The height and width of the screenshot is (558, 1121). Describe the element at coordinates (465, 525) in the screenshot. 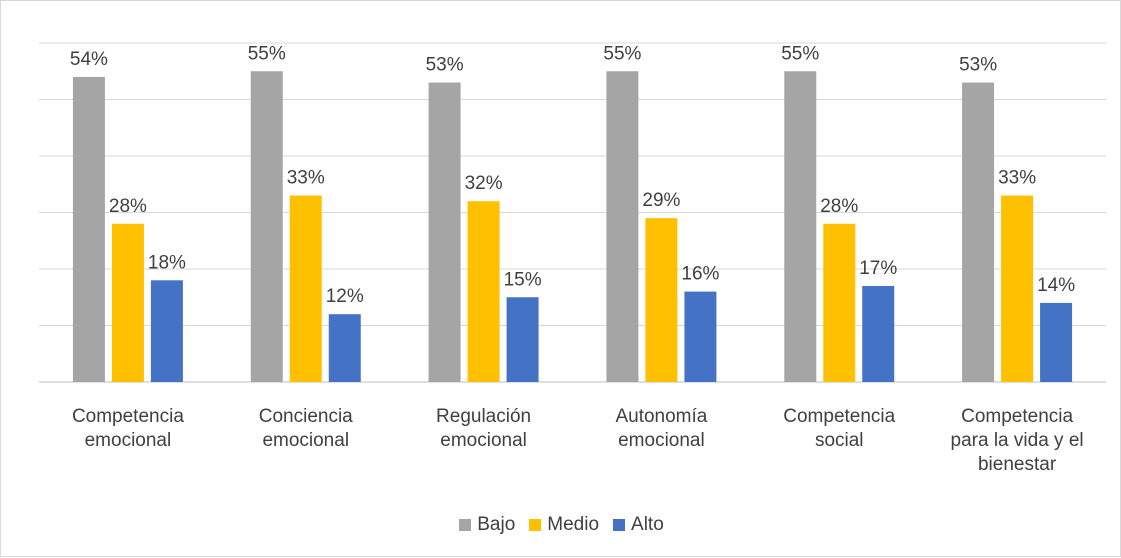

I see `legend-swatch-bajo` at that location.